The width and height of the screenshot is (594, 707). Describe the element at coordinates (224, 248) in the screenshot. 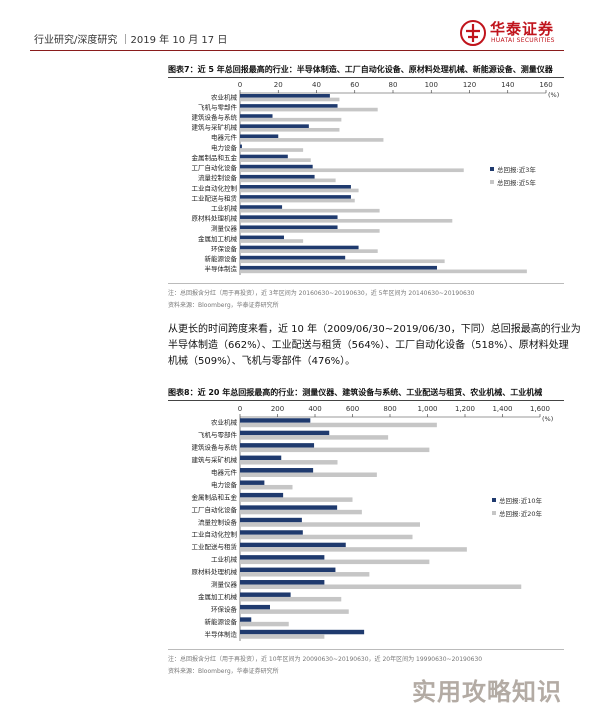

I see `category-label: 环保设备` at that location.